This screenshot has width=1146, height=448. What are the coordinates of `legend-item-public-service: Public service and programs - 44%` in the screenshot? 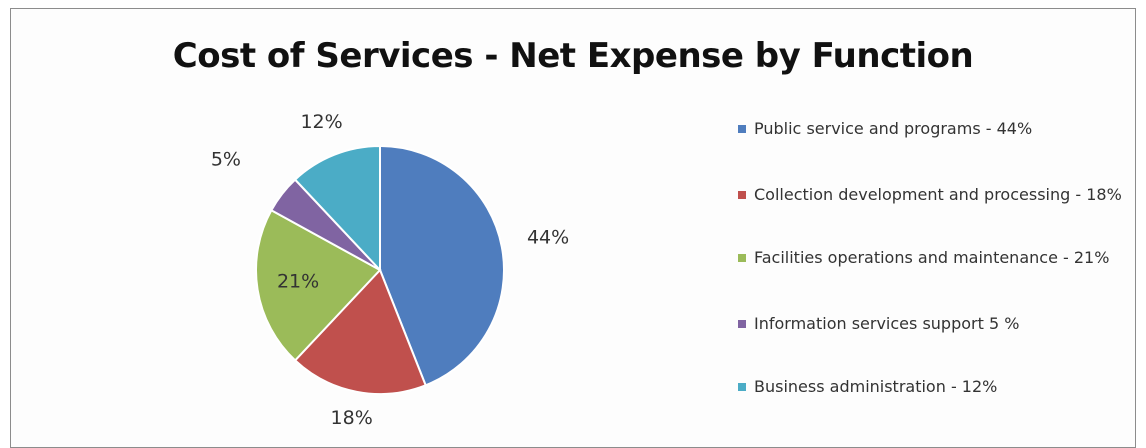 It's located at (933, 128).